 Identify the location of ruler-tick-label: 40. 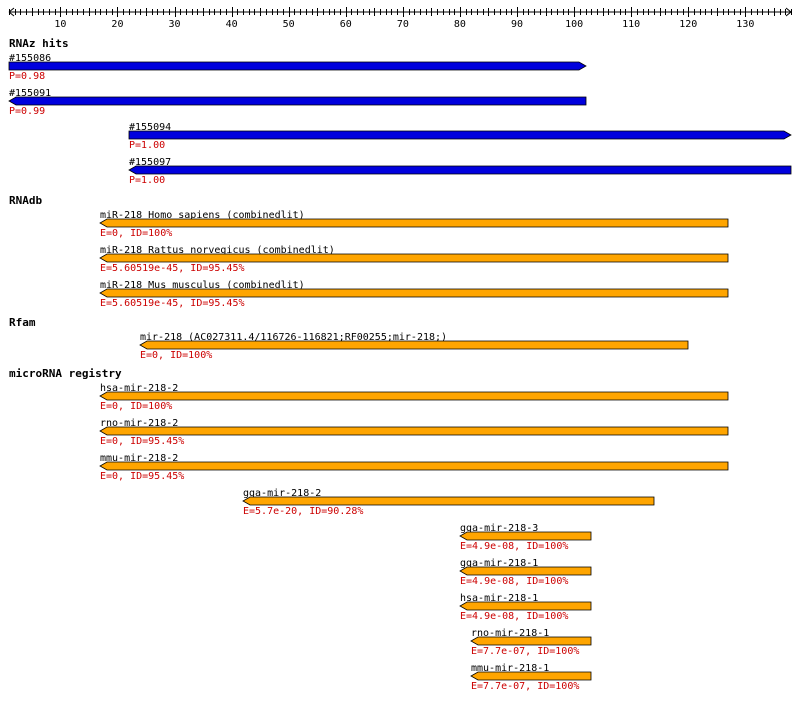
(232, 24).